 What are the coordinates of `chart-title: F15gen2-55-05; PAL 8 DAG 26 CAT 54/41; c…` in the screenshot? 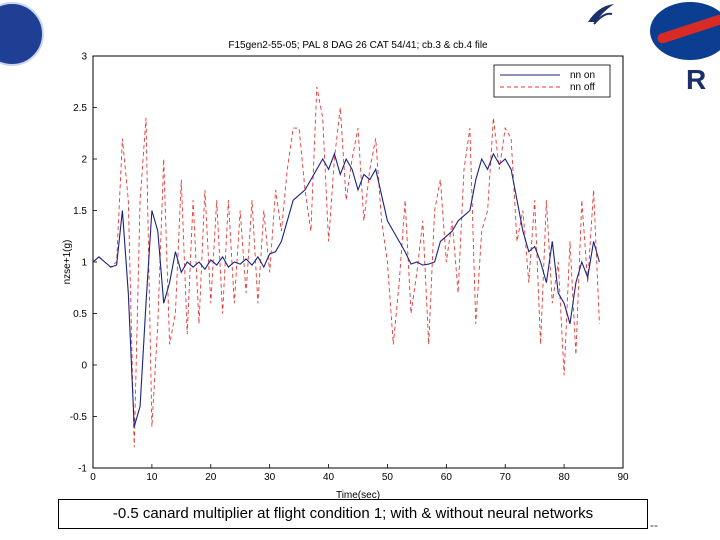 It's located at (358, 45).